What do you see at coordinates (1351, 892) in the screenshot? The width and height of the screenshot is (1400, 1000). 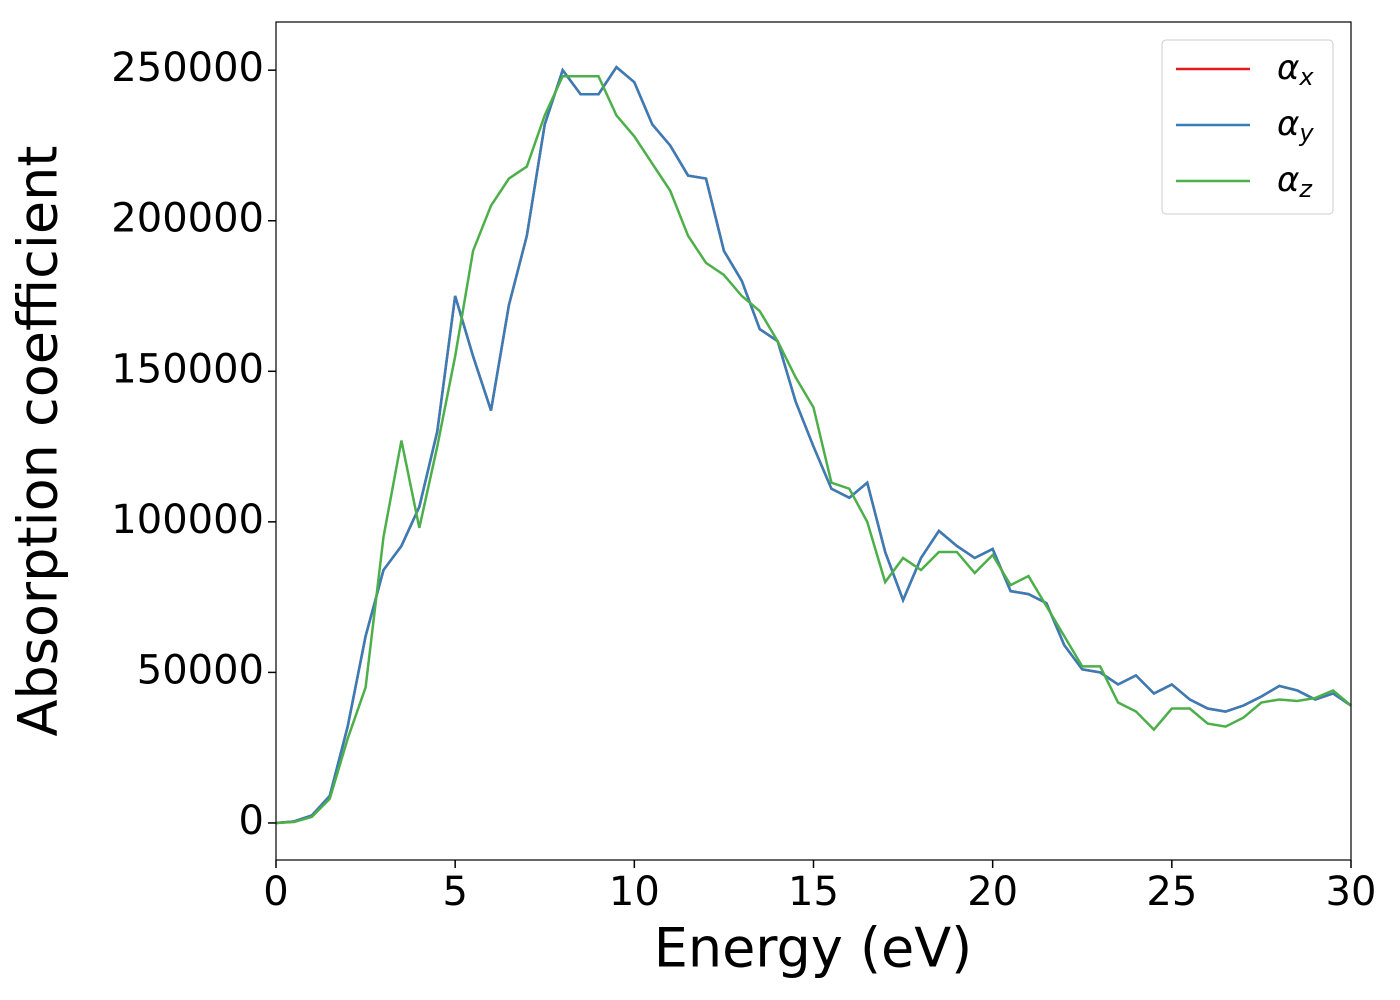 I see `x-tick-label: 30` at bounding box center [1351, 892].